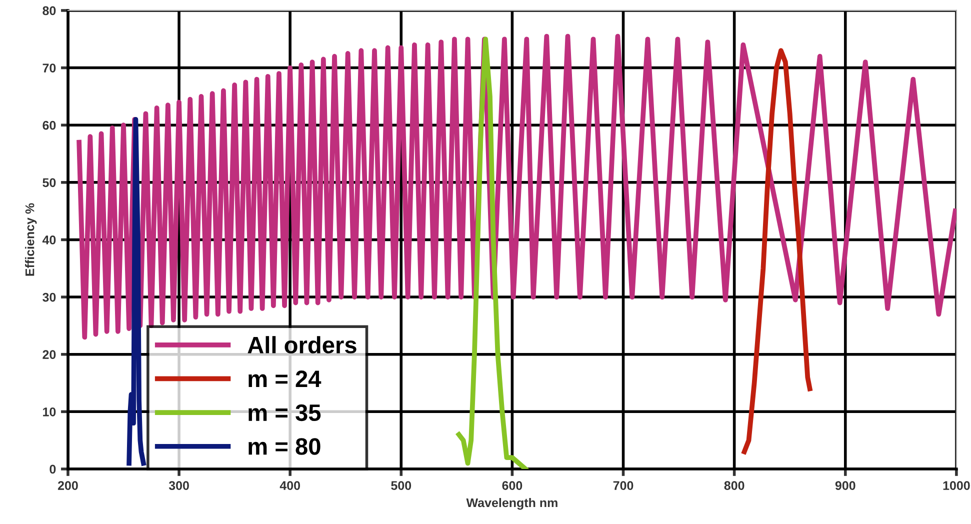  I want to click on x-tick-label: 900, so click(845, 485).